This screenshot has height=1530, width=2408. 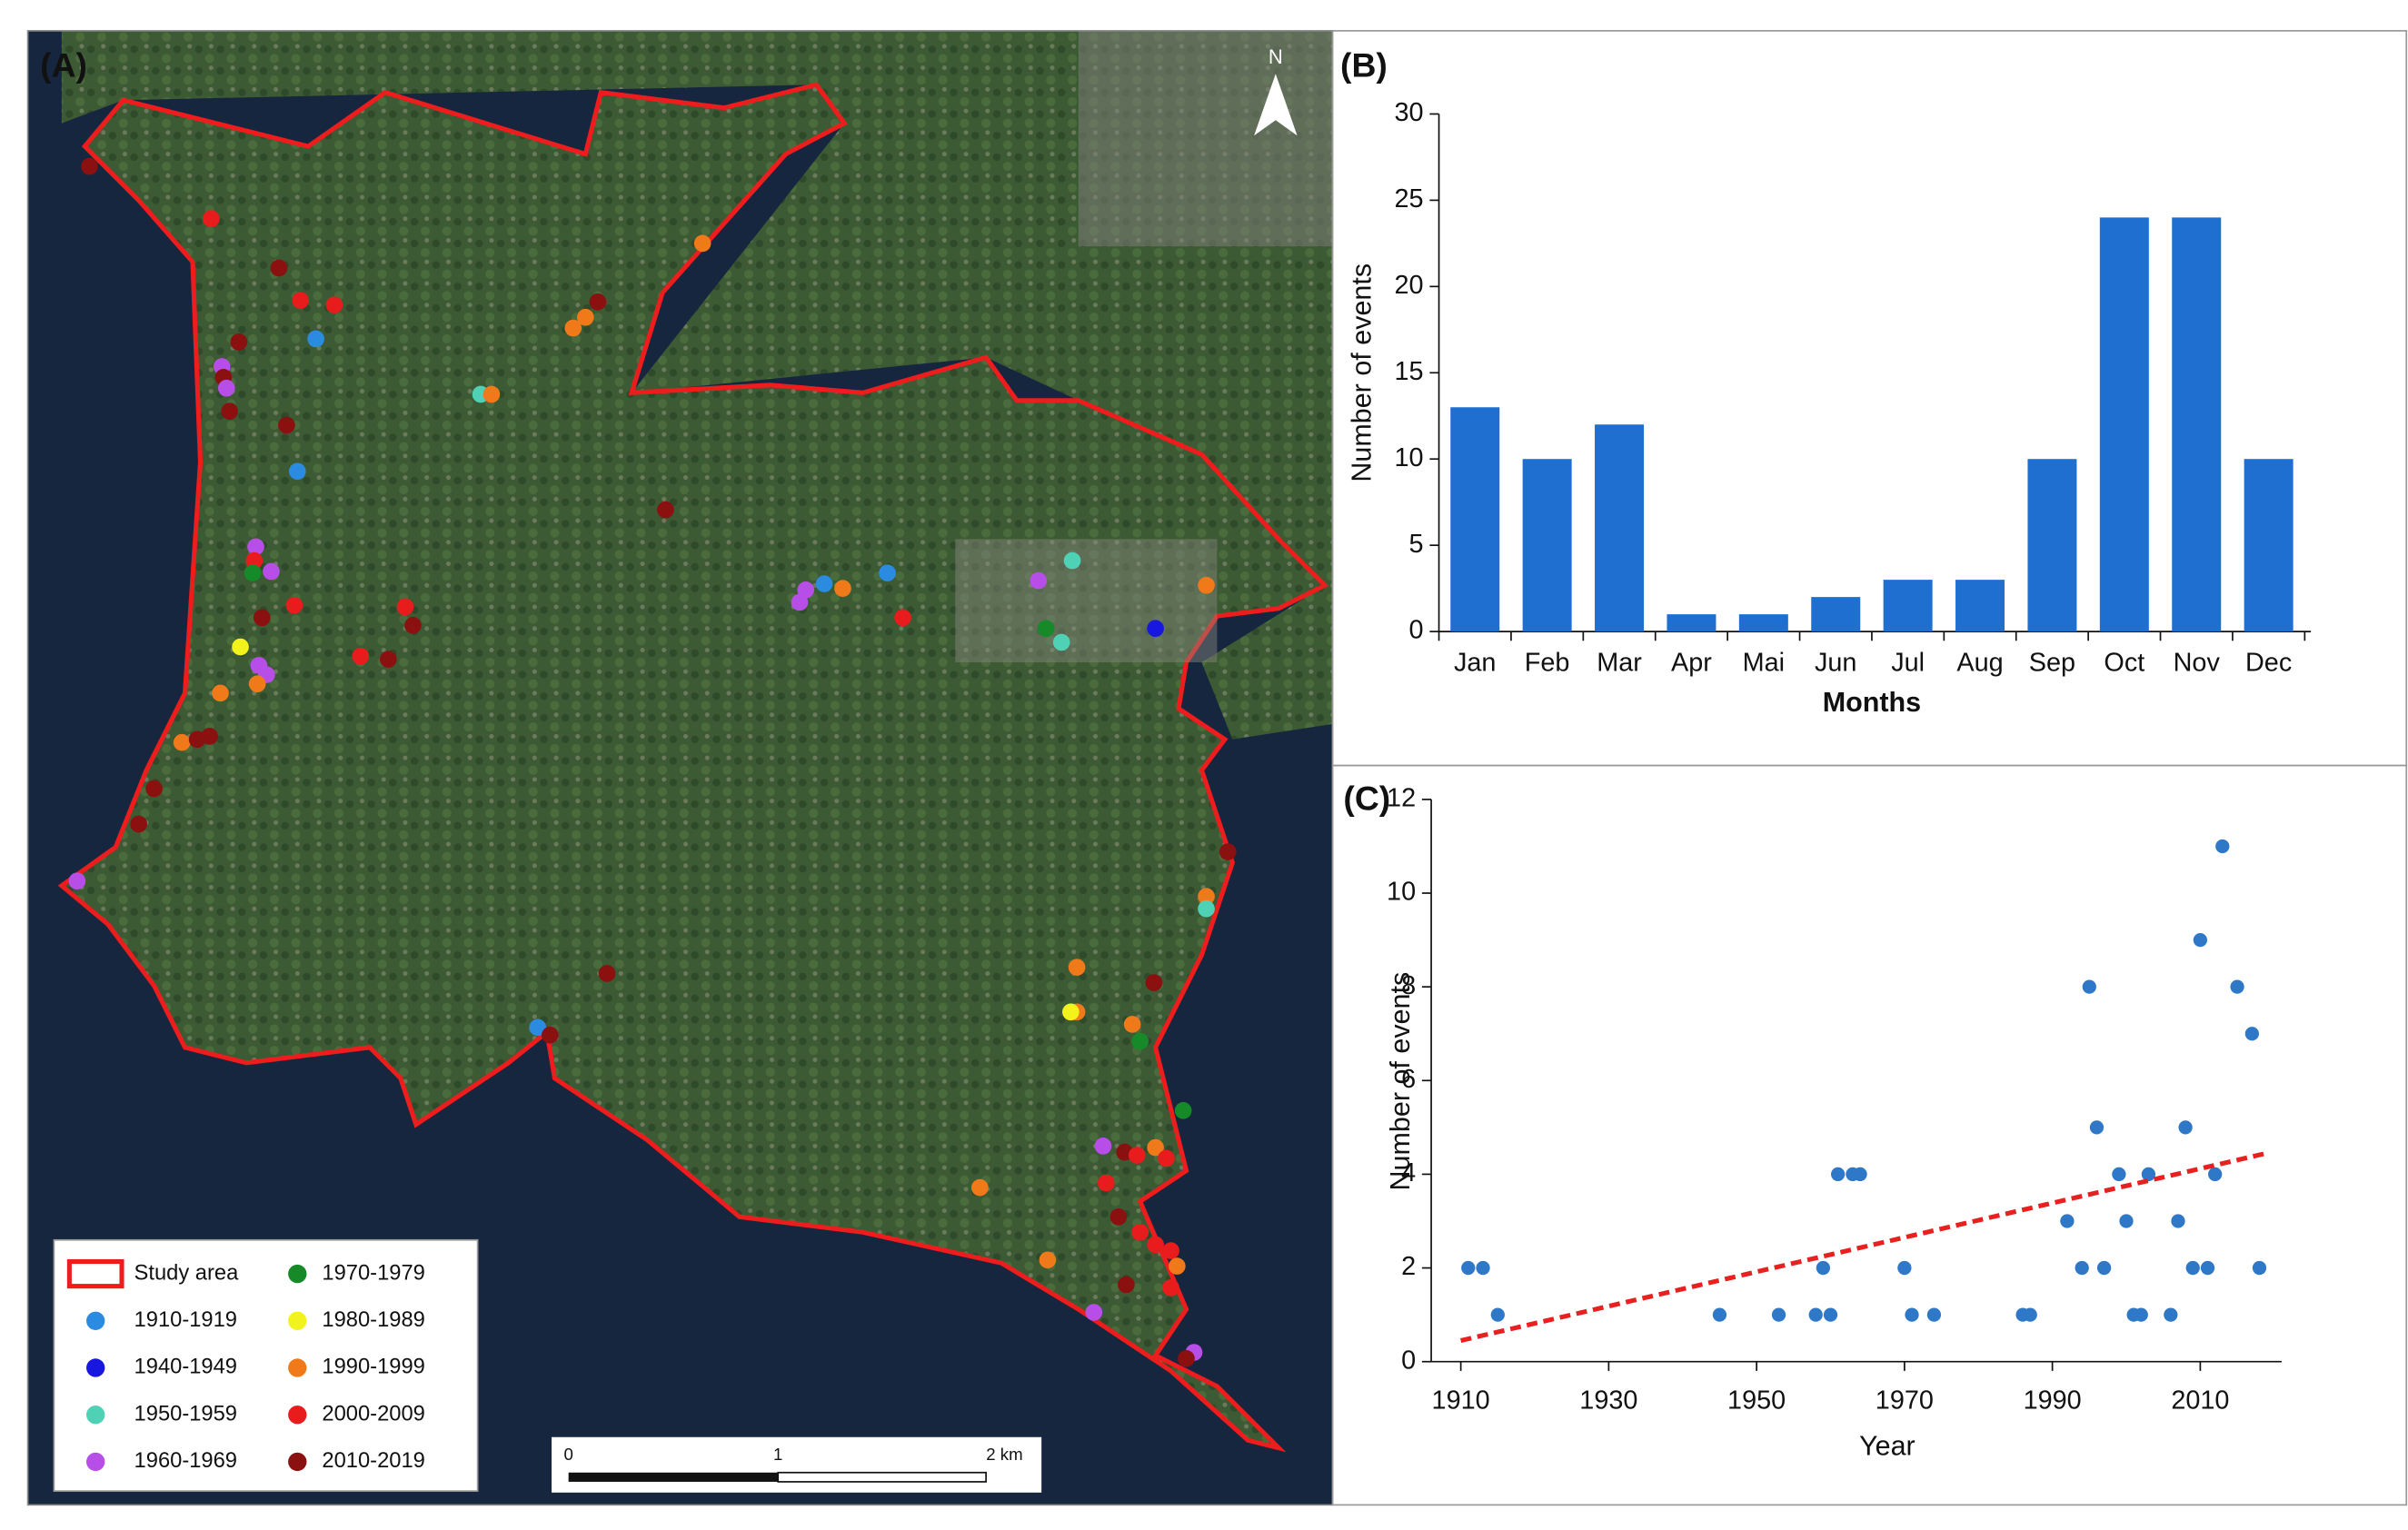 What do you see at coordinates (2124, 663) in the screenshot?
I see `x-tick-label: Oct` at bounding box center [2124, 663].